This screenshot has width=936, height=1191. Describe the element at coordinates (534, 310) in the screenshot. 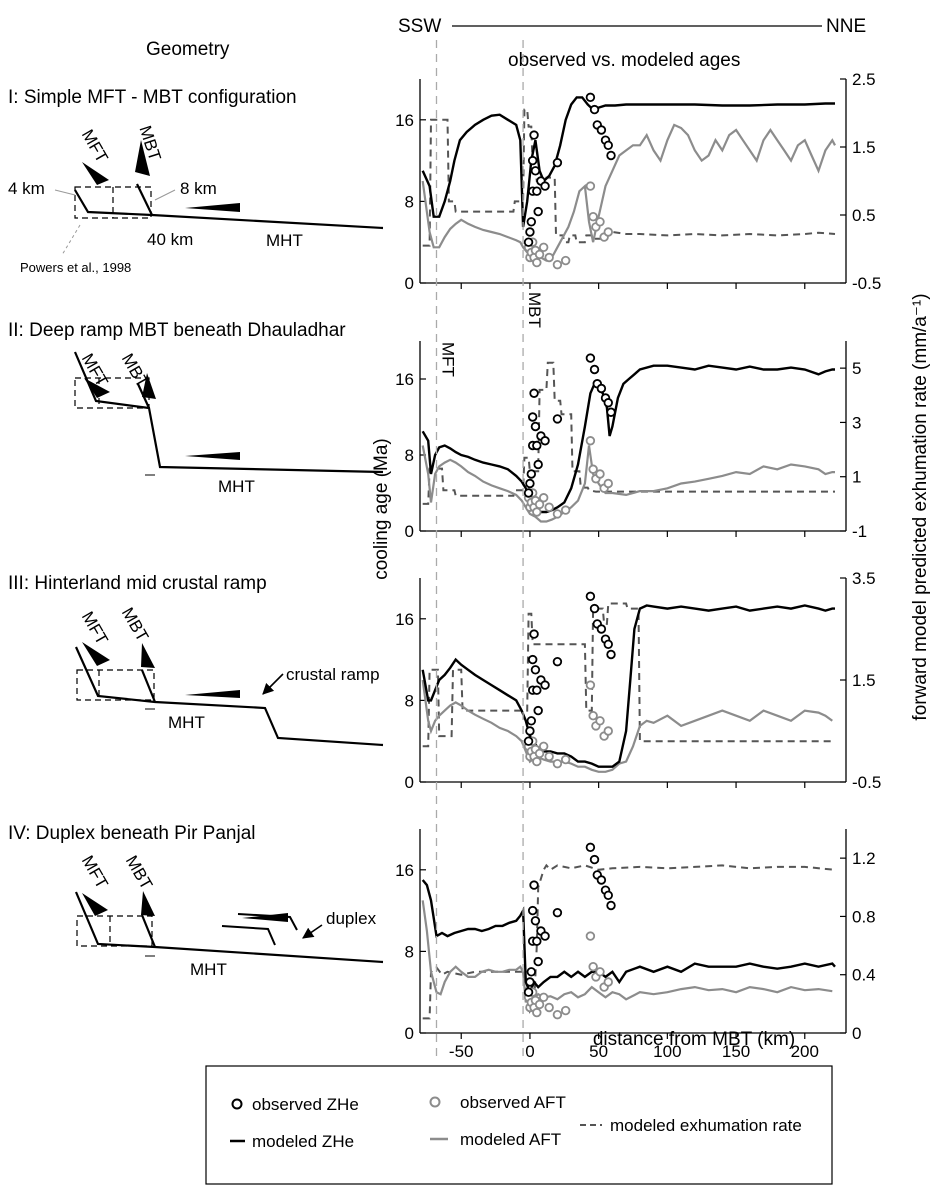

I see `mbt-line-label: MBT` at that location.